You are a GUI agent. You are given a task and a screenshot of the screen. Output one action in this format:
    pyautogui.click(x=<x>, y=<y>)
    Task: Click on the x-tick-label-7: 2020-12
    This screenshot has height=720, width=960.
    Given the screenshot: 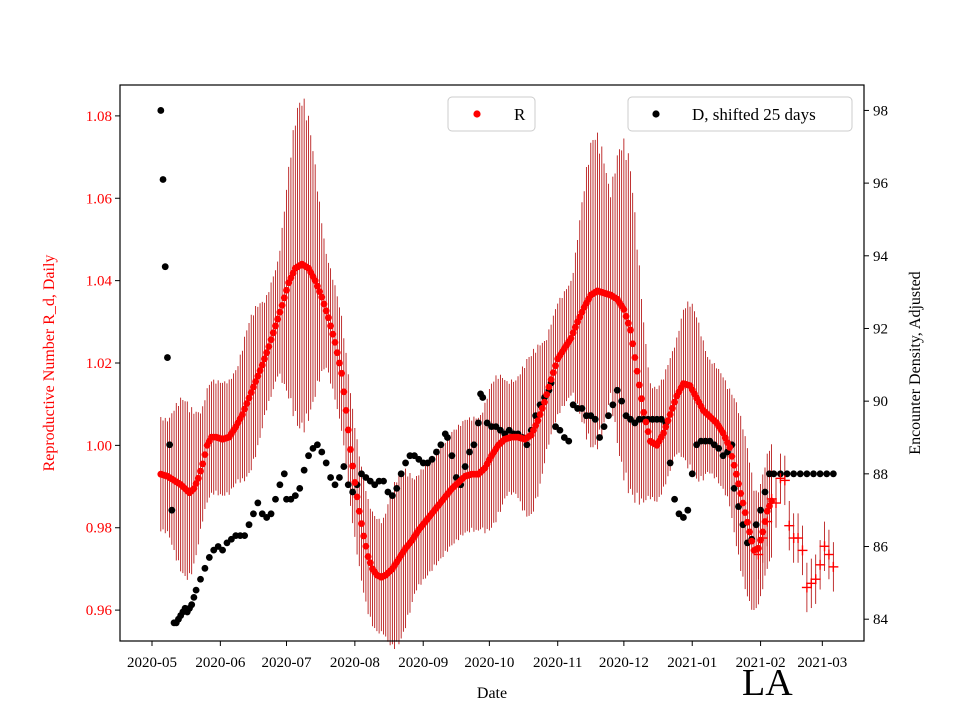 What is the action you would take?
    pyautogui.click(x=624, y=663)
    